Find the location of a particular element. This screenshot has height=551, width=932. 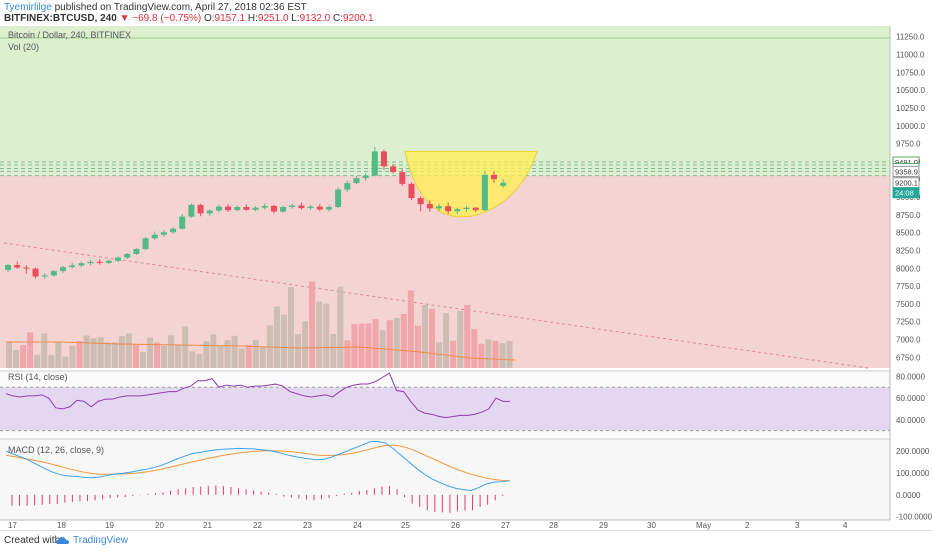

price-label-box is located at coordinates (906, 193).